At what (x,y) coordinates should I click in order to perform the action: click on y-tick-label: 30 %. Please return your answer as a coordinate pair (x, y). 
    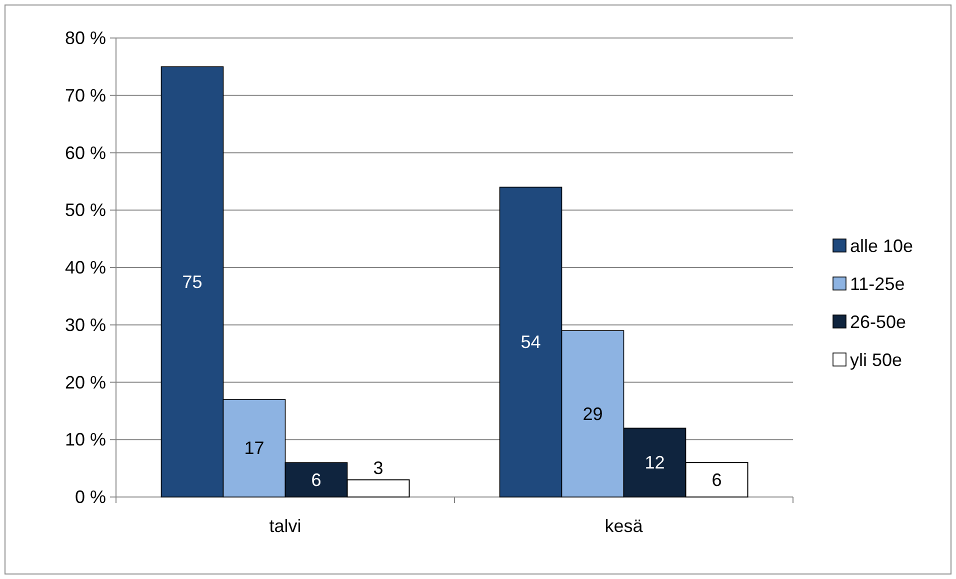
    Looking at the image, I should click on (85, 324).